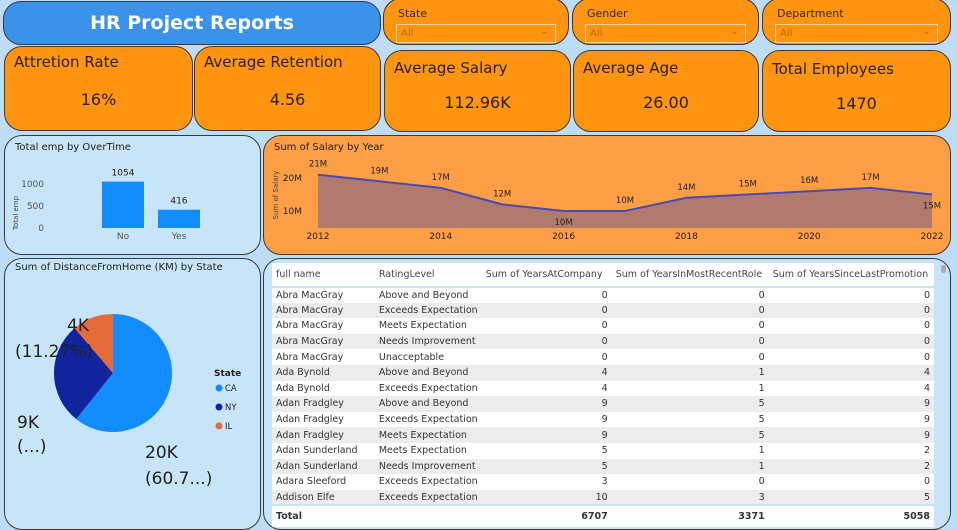 The width and height of the screenshot is (957, 530). I want to click on gender-dropdown: All ⌄, so click(665, 33).